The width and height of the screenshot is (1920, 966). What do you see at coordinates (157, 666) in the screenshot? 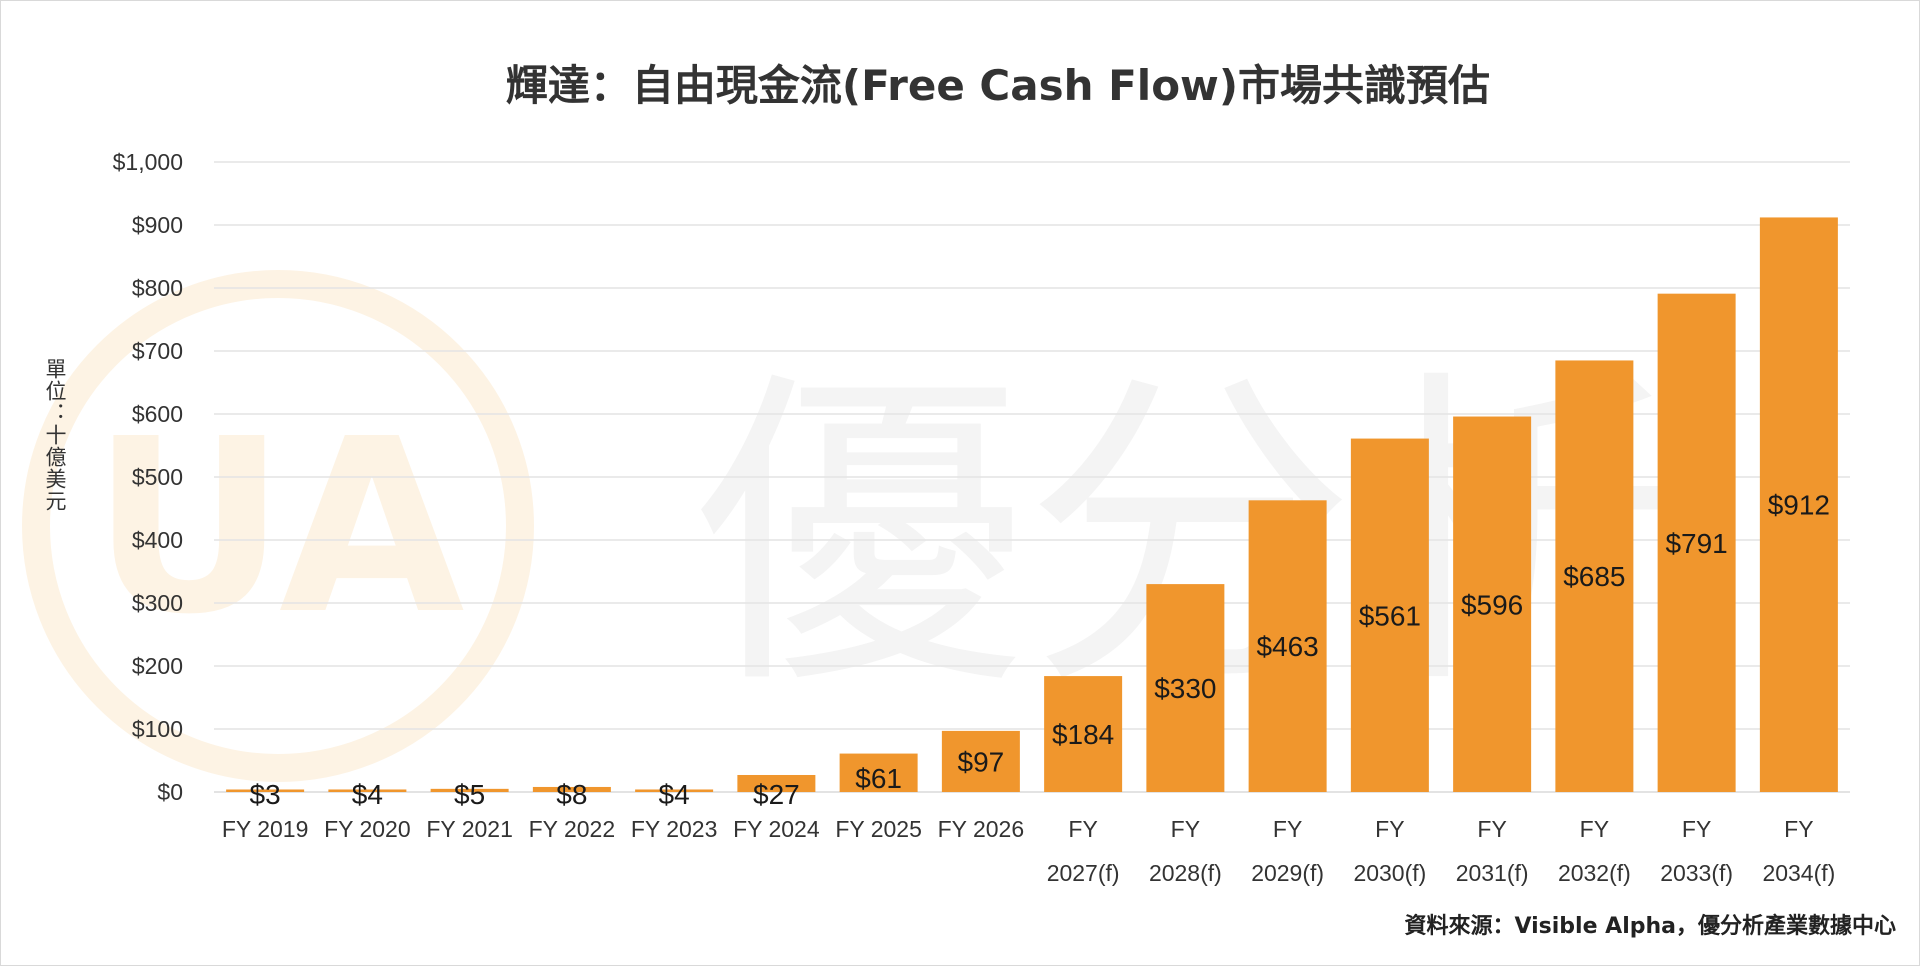
I see `y-tick-label: $200` at bounding box center [157, 666].